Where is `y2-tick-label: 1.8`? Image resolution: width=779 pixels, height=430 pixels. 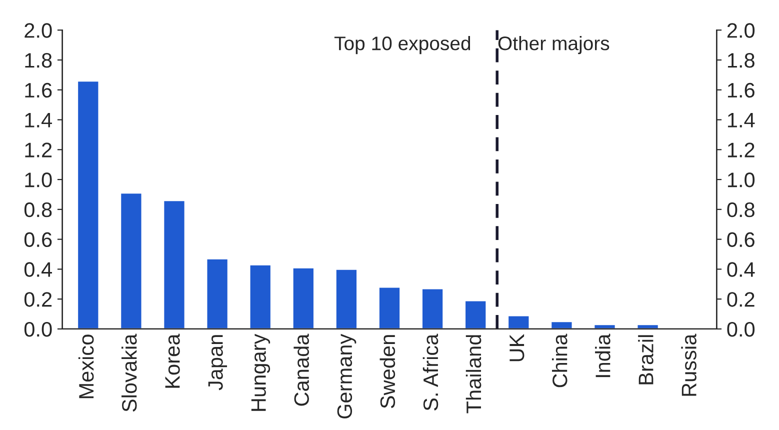
y2-tick-label: 1.8 is located at coordinates (741, 60).